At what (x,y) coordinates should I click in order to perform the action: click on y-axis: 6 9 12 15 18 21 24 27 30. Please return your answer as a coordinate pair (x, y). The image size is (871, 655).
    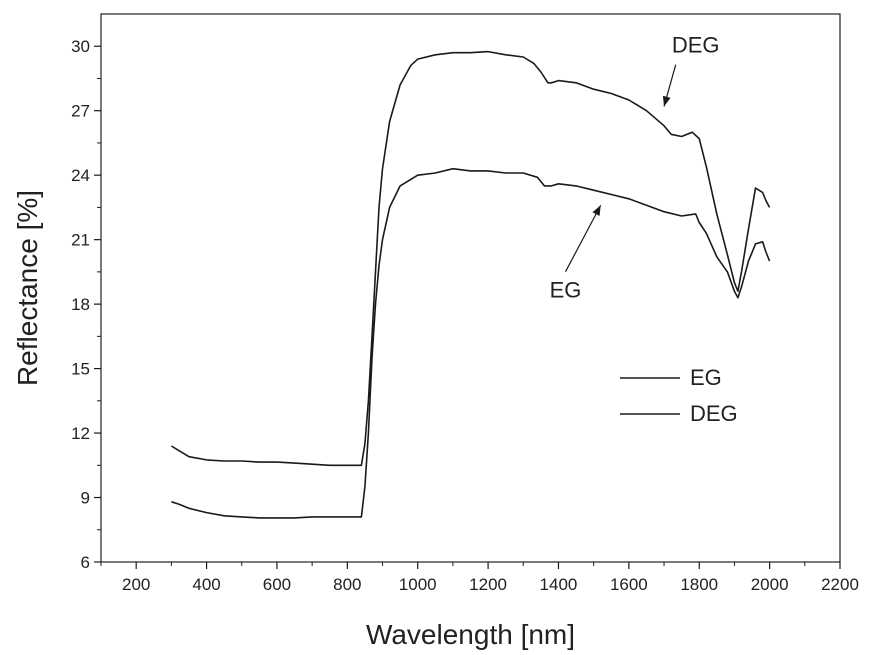
    Looking at the image, I should click on (86, 304).